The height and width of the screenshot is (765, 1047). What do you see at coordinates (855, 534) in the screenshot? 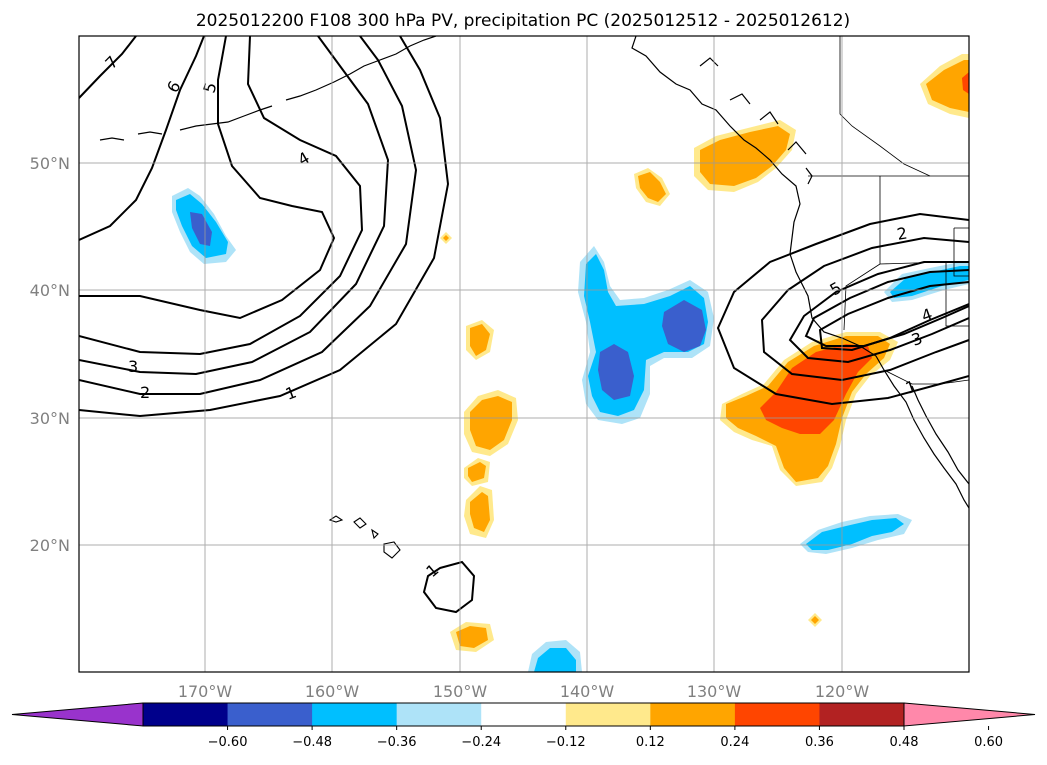
I see `precip-neg-strip-20n-core` at bounding box center [855, 534].